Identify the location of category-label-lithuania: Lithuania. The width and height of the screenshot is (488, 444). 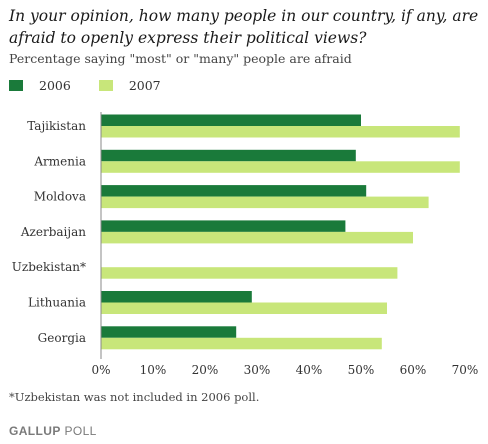
(57, 303).